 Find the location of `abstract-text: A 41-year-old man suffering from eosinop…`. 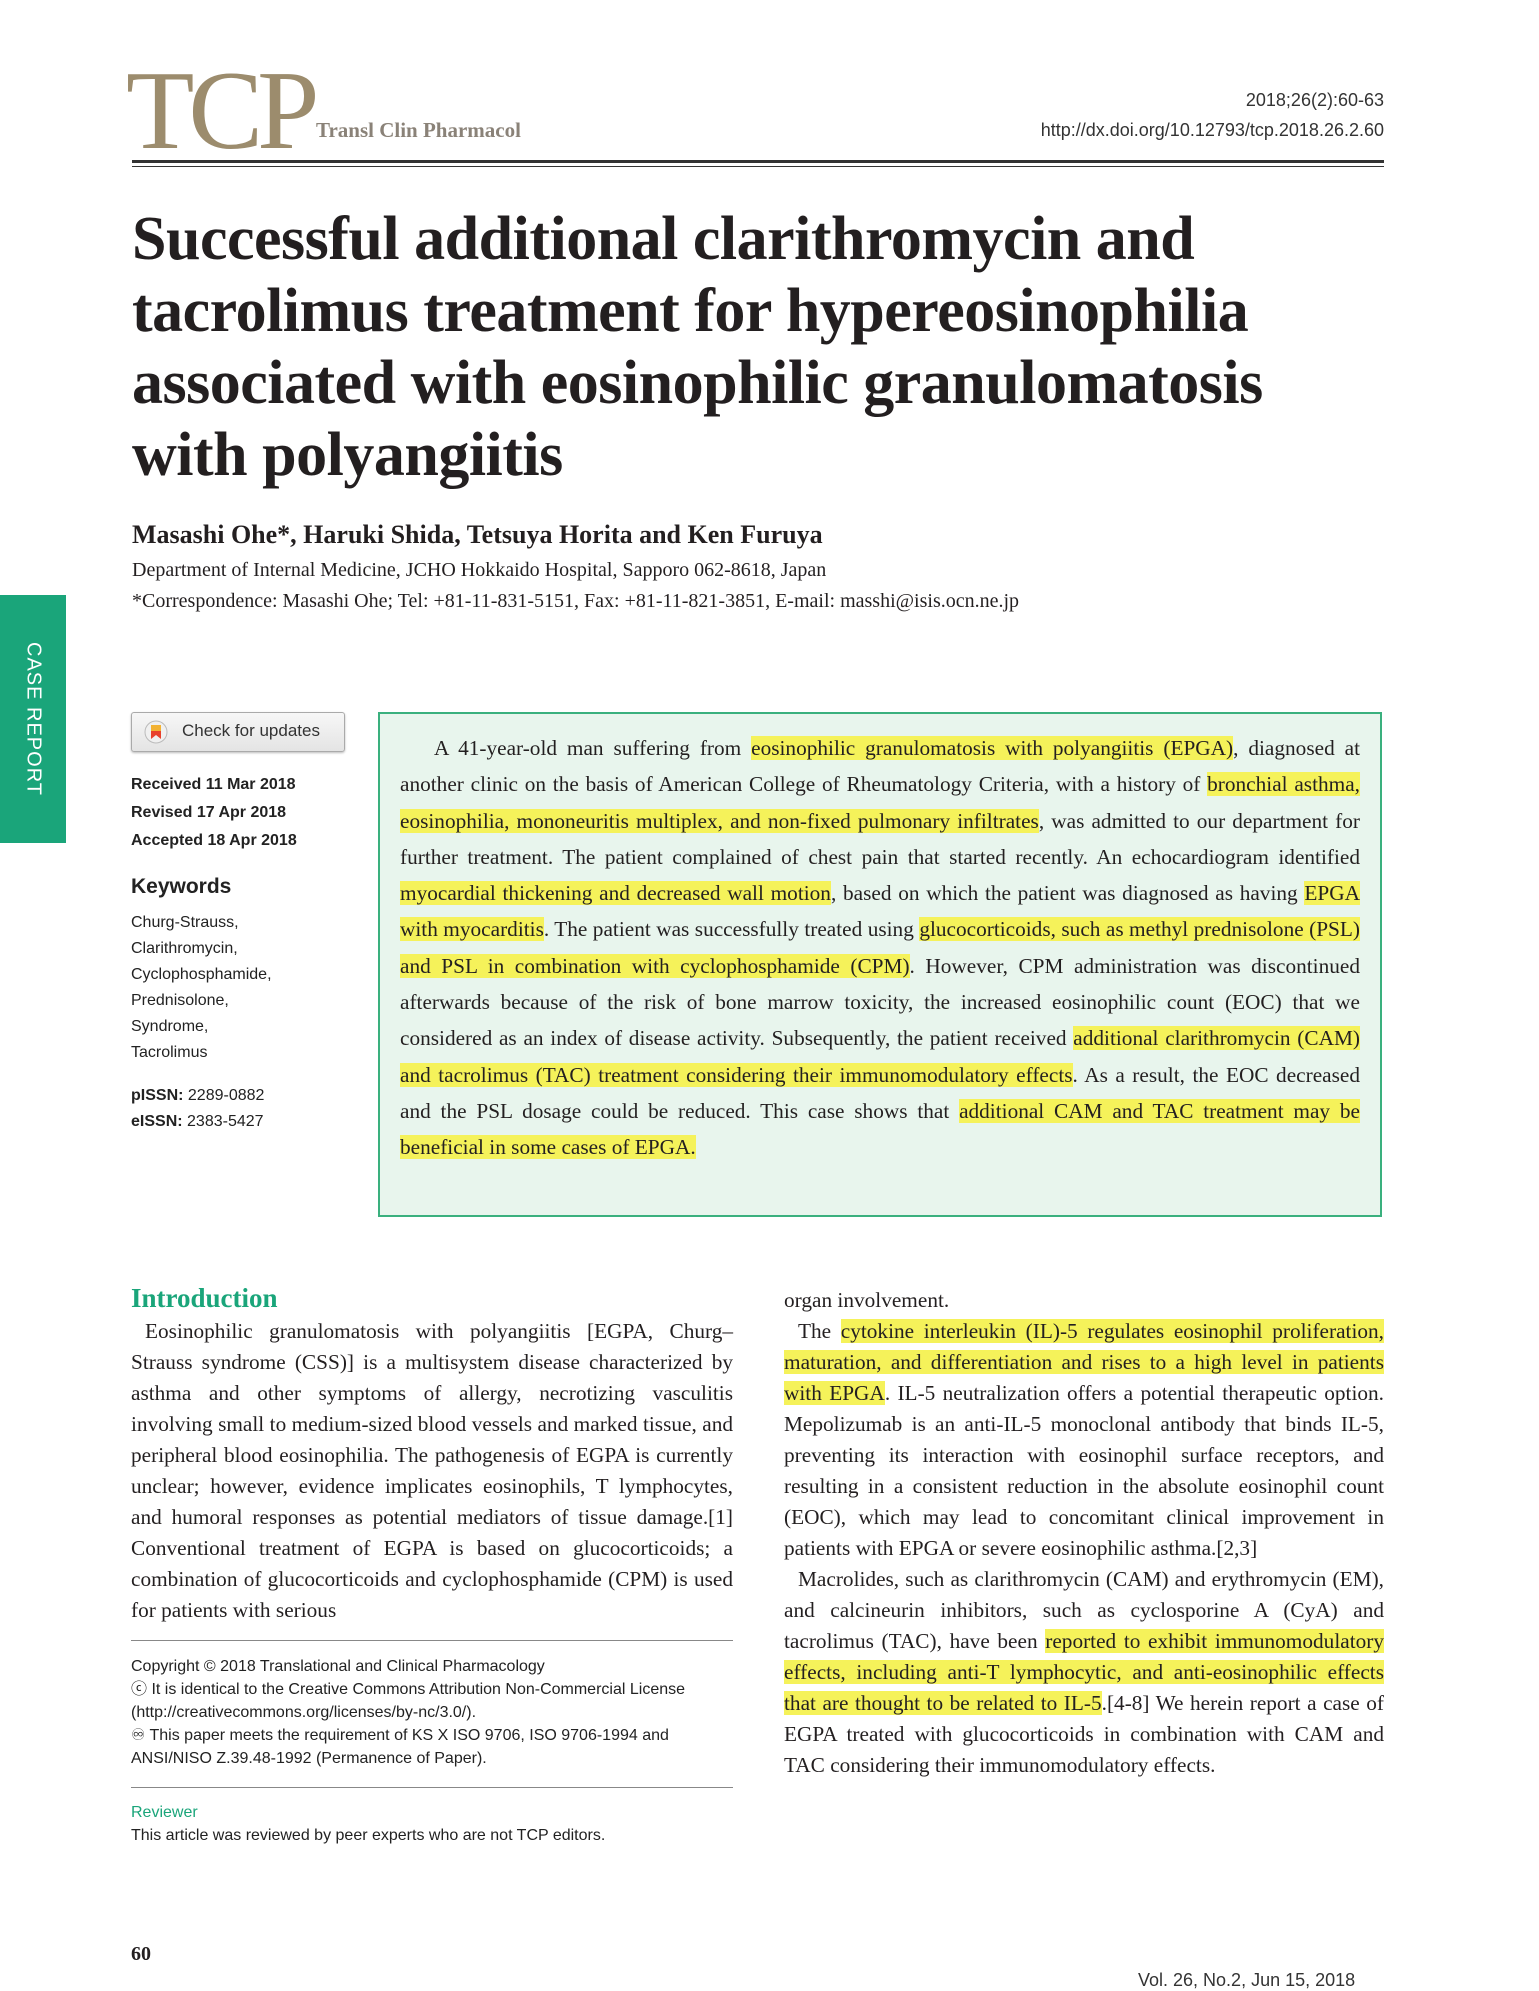

abstract-text: A 41-year-old man suffering from eosinop… is located at coordinates (880, 948).